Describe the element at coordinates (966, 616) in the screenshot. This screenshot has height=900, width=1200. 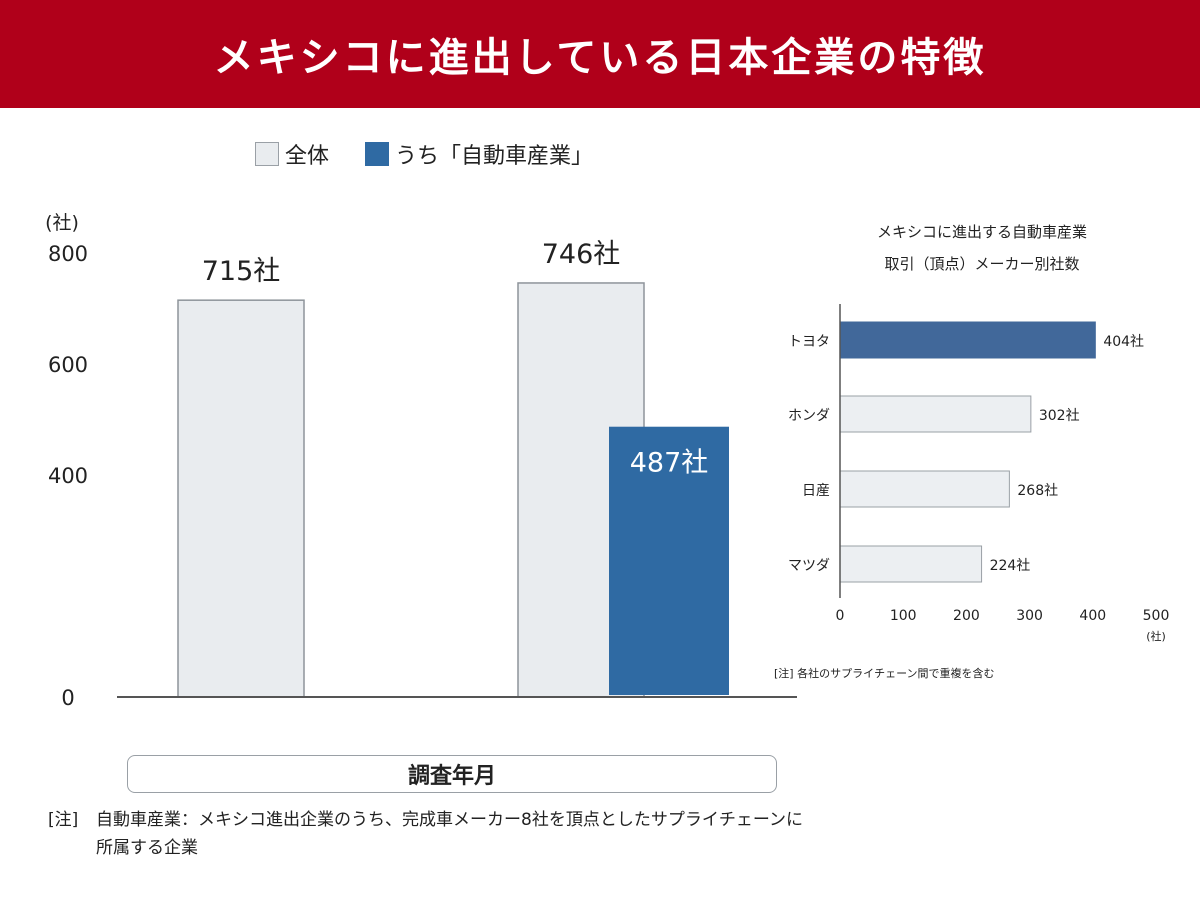
I see `side-x-tick-label-2: 200` at that location.